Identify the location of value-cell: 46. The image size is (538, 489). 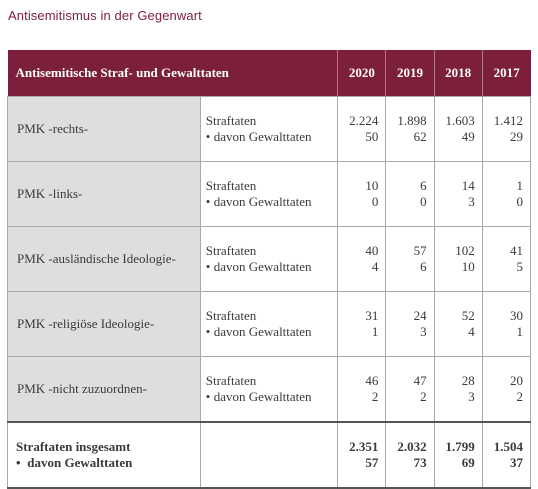
(362, 372).